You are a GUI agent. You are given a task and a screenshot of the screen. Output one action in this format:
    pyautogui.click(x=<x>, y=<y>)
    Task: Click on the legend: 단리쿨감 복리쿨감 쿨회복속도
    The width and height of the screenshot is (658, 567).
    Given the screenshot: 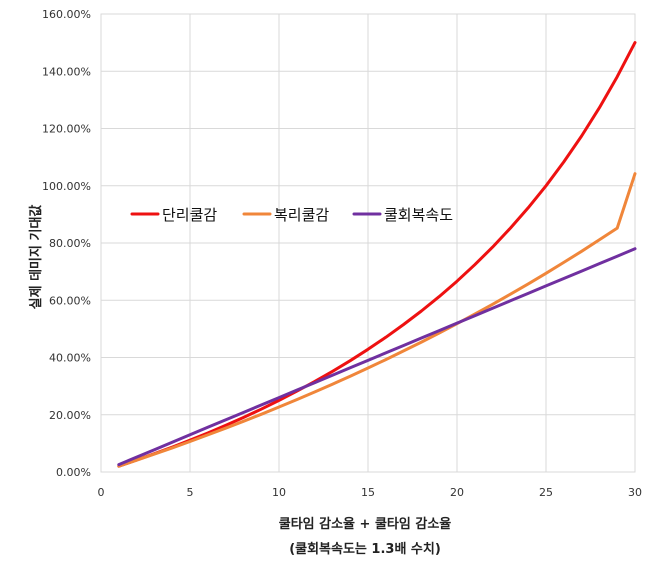 What is the action you would take?
    pyautogui.click(x=291, y=215)
    